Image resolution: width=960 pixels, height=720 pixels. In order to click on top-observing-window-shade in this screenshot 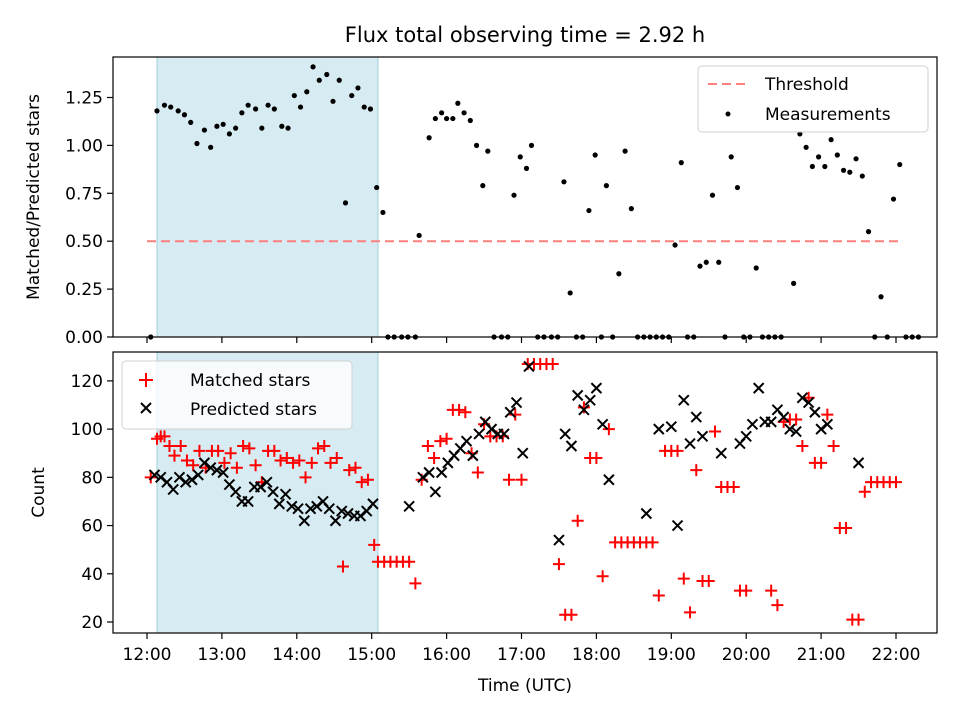, I will do `click(267, 197)`.